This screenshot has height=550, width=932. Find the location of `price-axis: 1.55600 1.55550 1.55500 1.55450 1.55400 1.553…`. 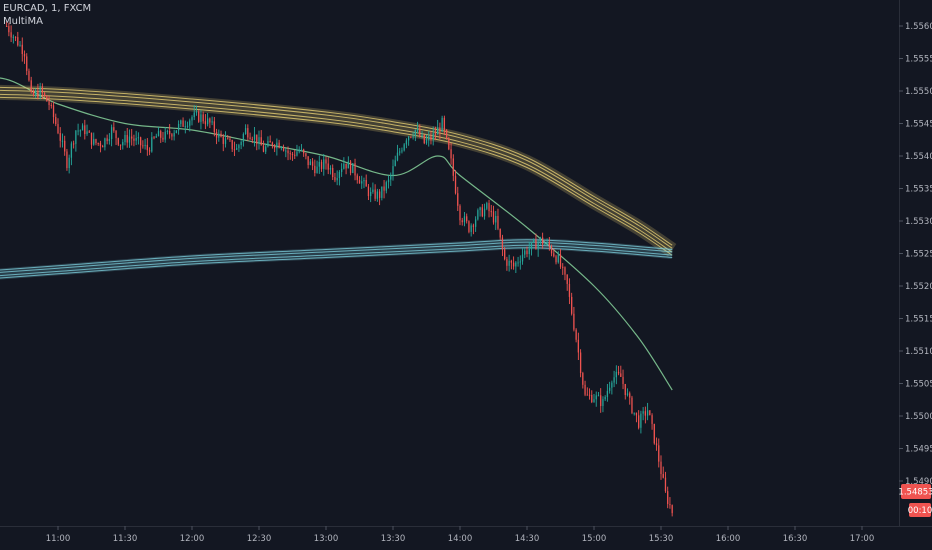

price-axis: 1.55600 1.55550 1.55500 1.55450 1.55400 1.553… is located at coordinates (915, 254).